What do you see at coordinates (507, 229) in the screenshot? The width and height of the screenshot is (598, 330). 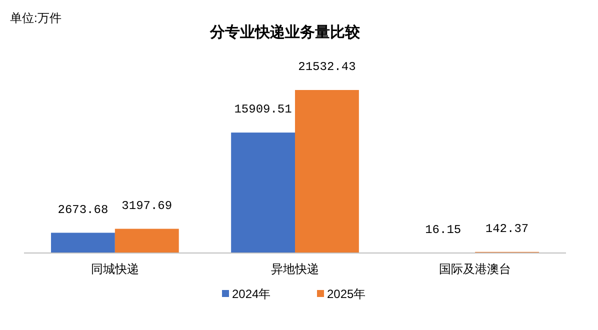 I see `data-label: 142.37` at bounding box center [507, 229].